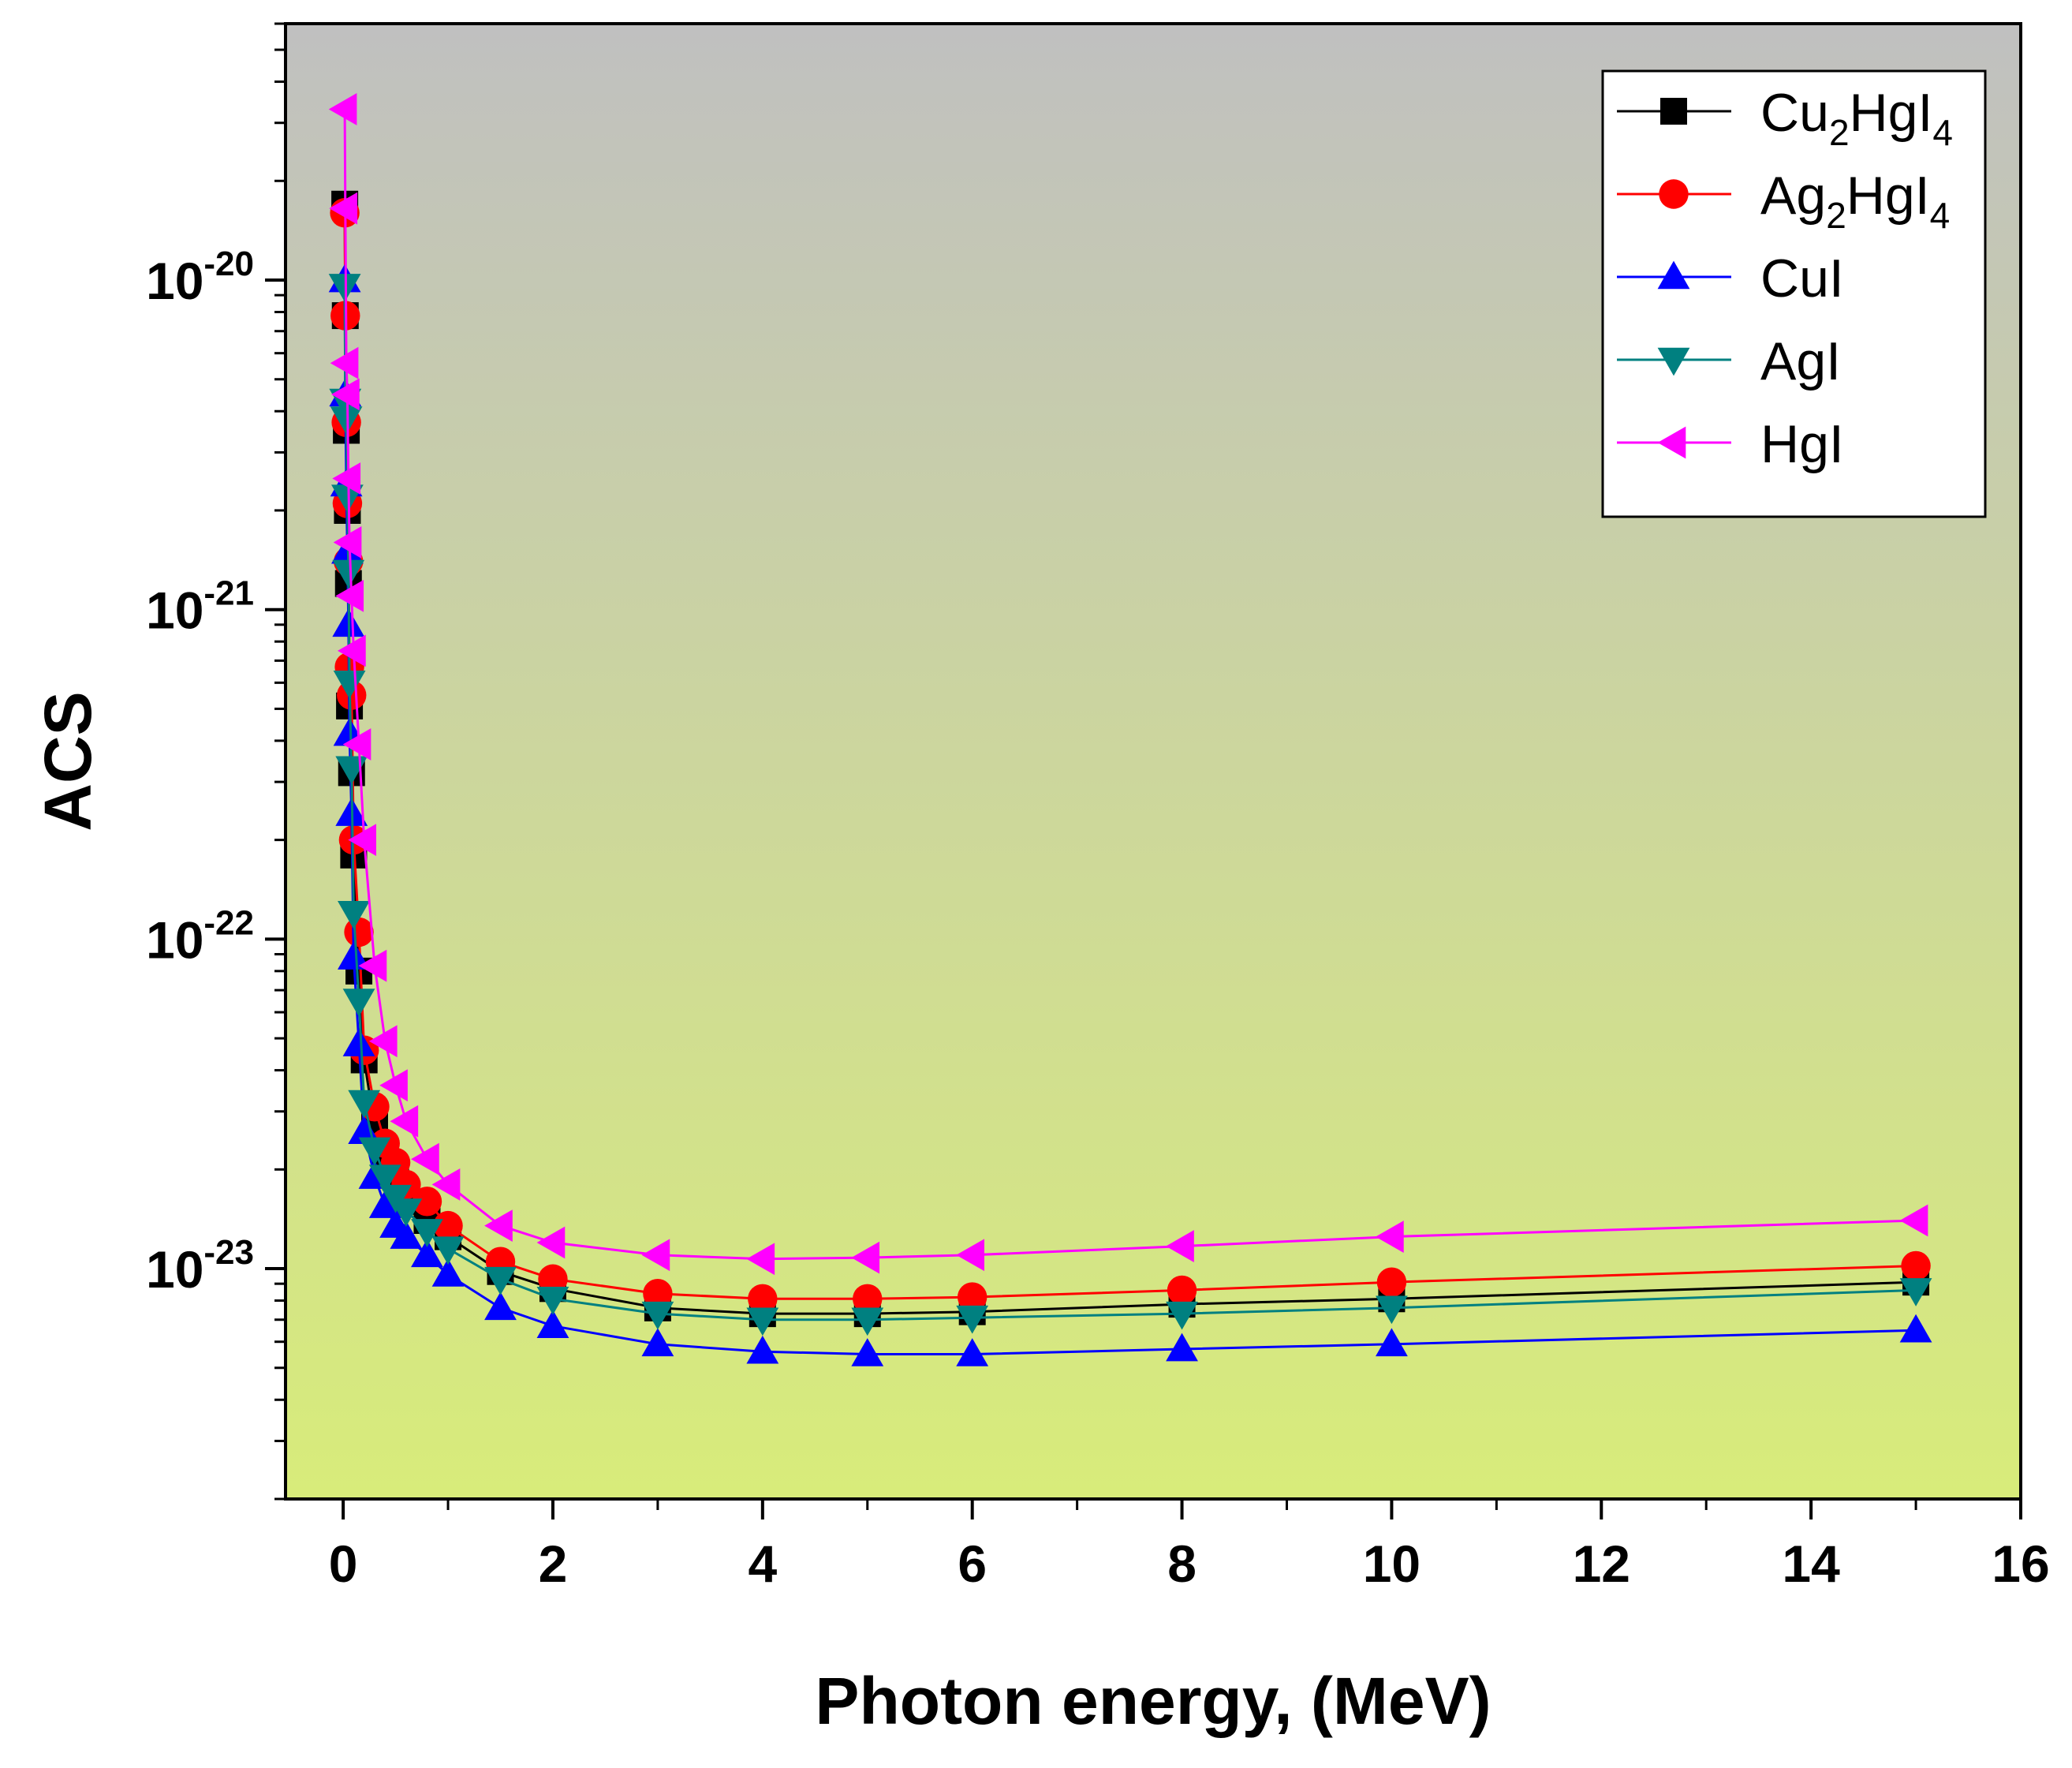 The width and height of the screenshot is (2072, 1768). What do you see at coordinates (1802, 444) in the screenshot?
I see `legend-label: HgI` at bounding box center [1802, 444].